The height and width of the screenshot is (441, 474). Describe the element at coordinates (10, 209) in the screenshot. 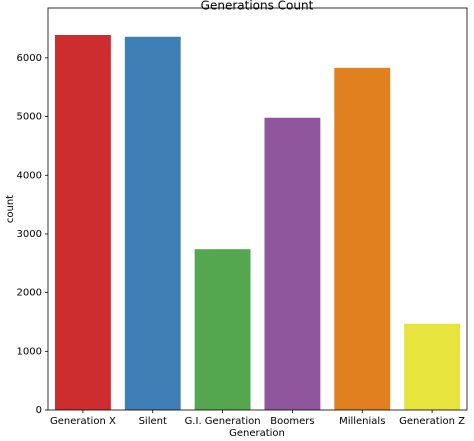

I see `y-axis-label: count` at that location.